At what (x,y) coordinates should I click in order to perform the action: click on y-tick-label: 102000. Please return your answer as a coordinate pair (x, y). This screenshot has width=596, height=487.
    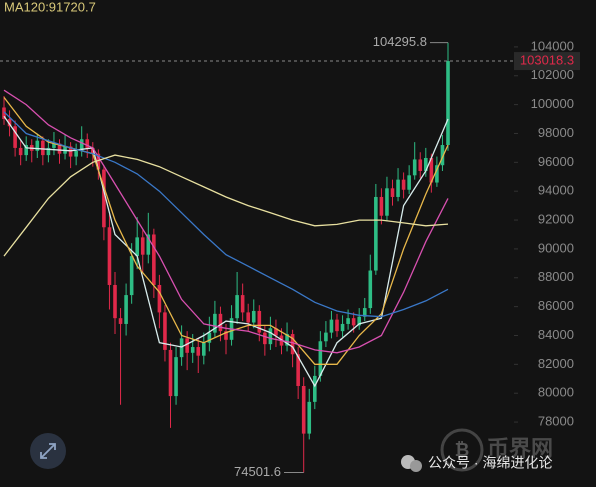
    Looking at the image, I should click on (552, 74).